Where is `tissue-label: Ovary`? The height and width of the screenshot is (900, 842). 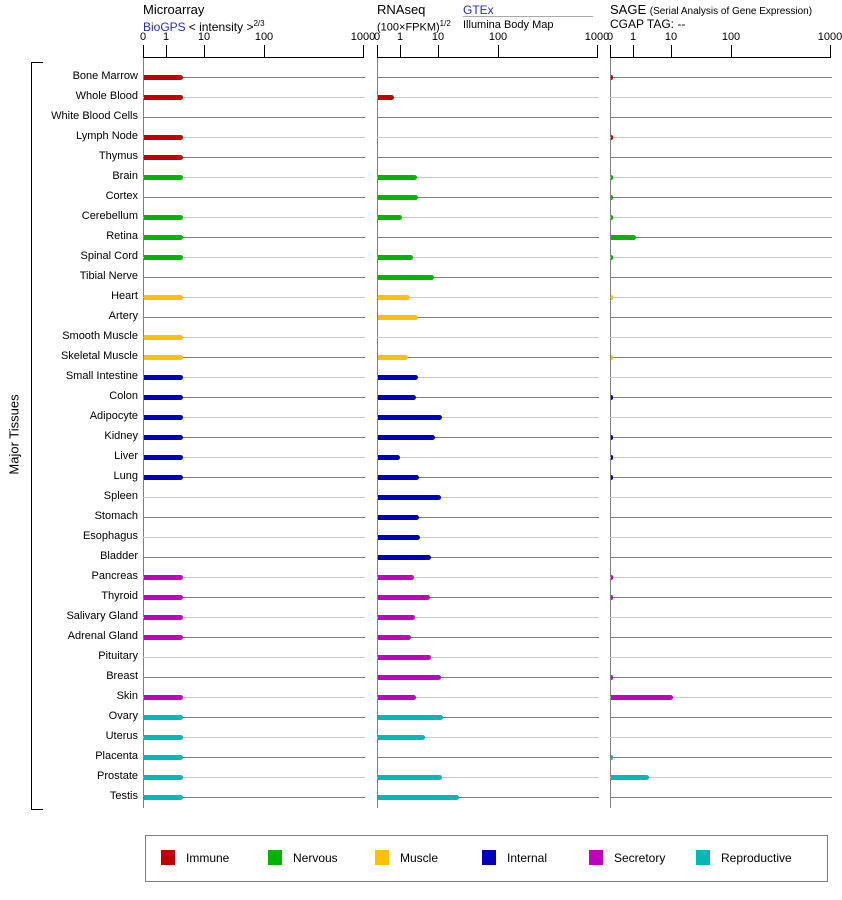 tissue-label: Ovary is located at coordinates (123, 716).